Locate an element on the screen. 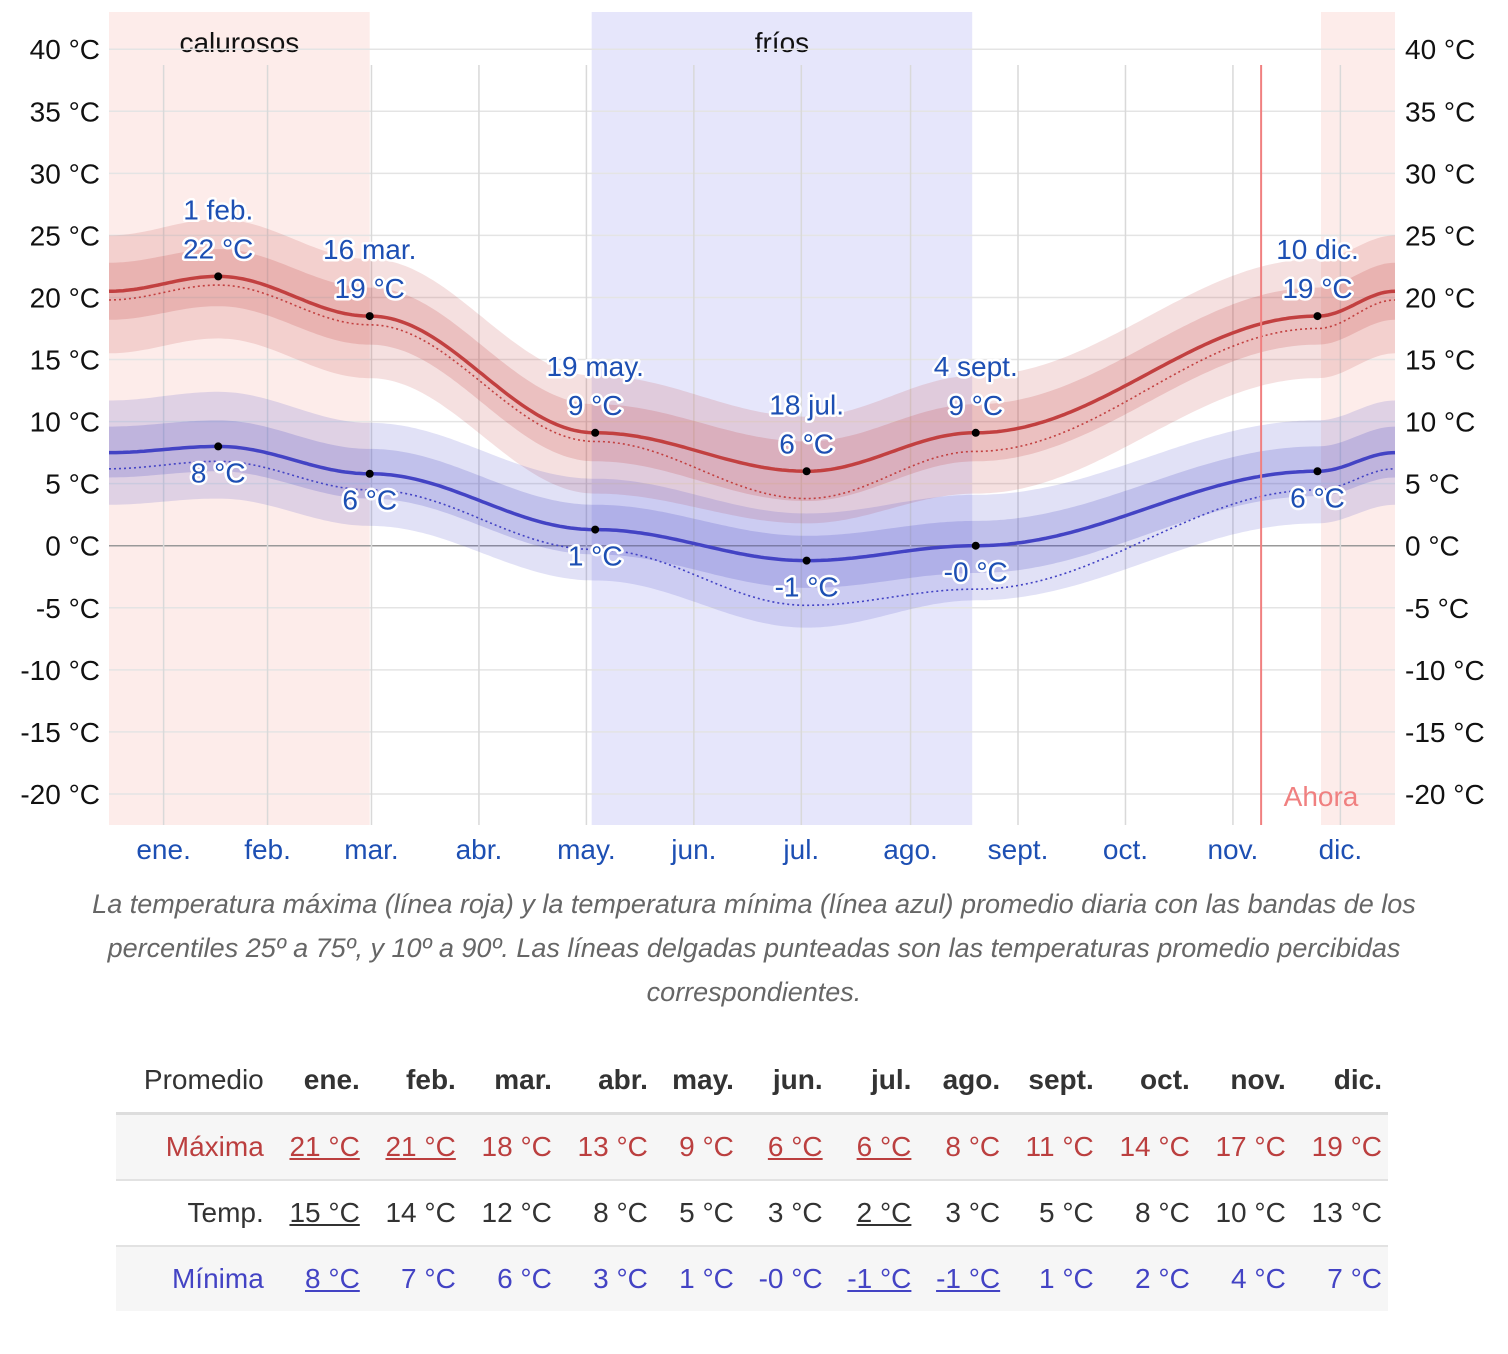  y-tick-label-left: 5 °C is located at coordinates (72, 484).